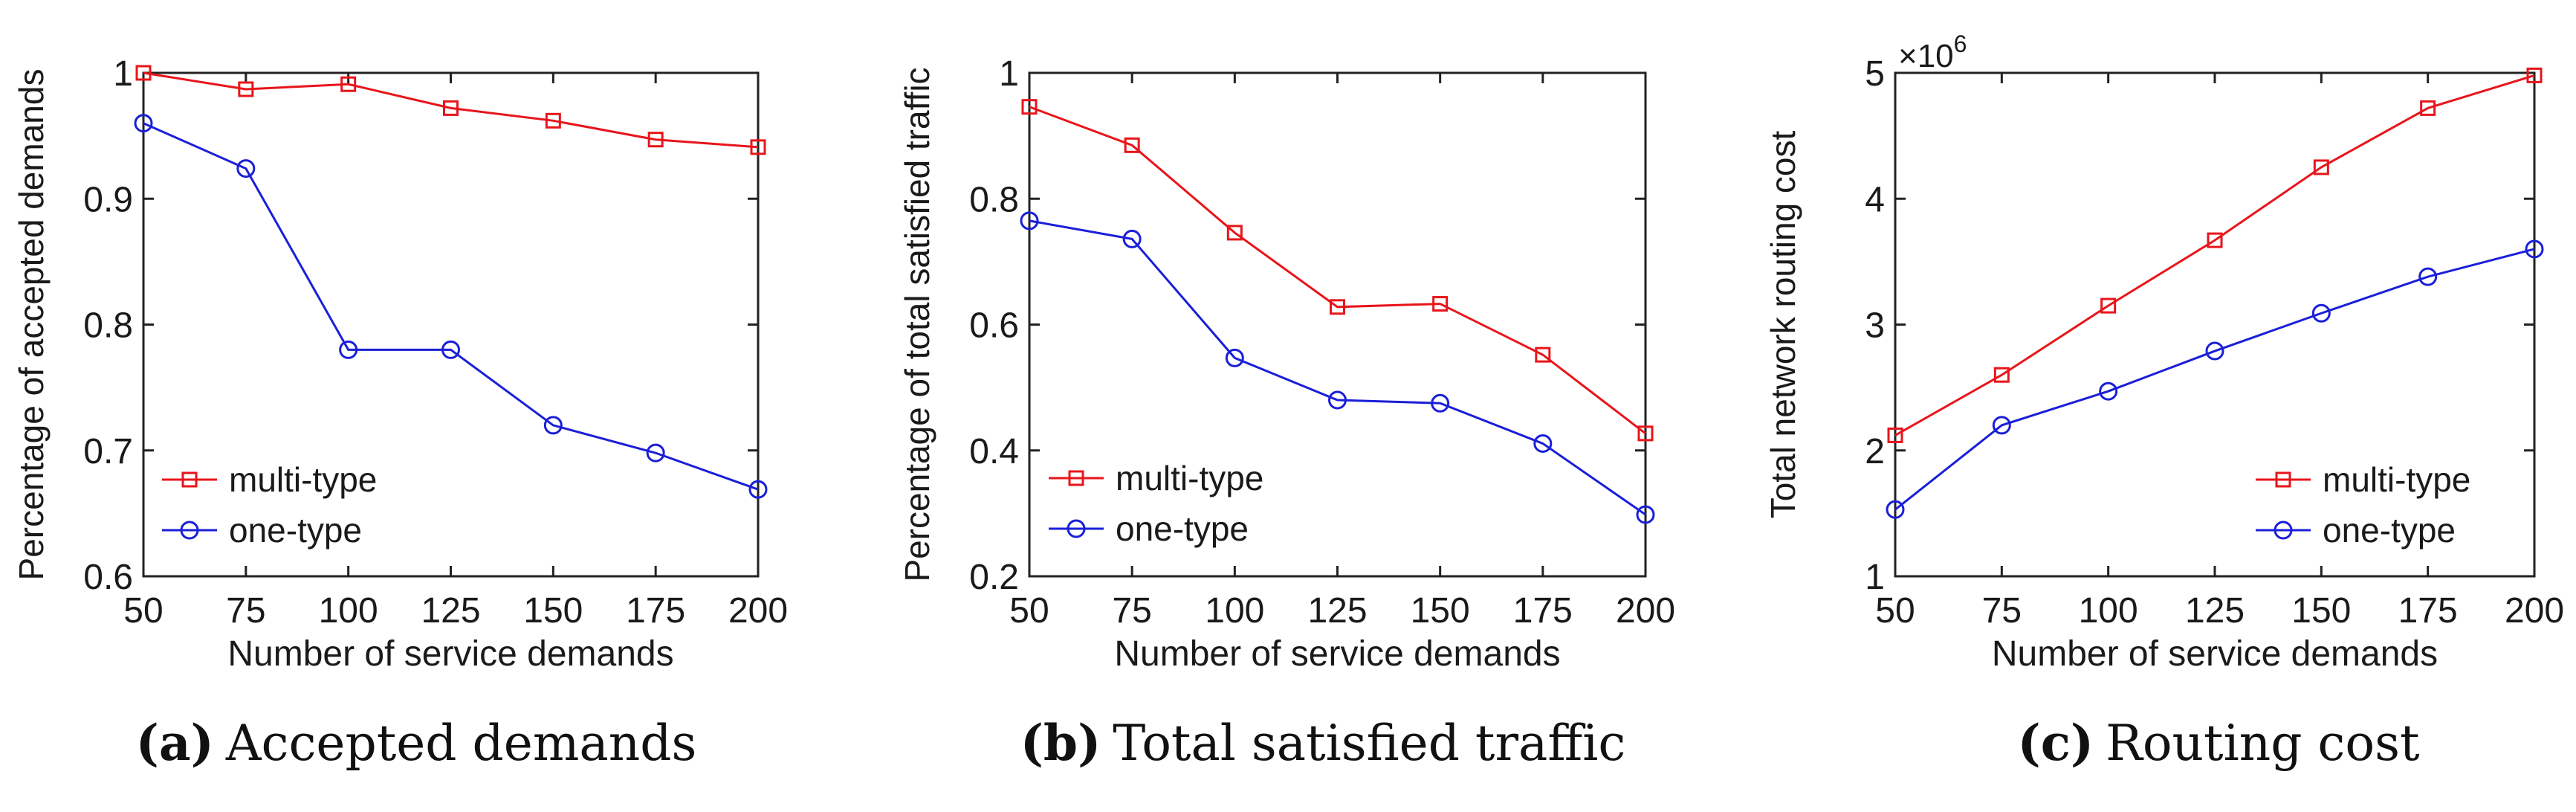 This screenshot has height=812, width=2576. Describe the element at coordinates (2262, 743) in the screenshot. I see `caption-text: Routing cost` at that location.